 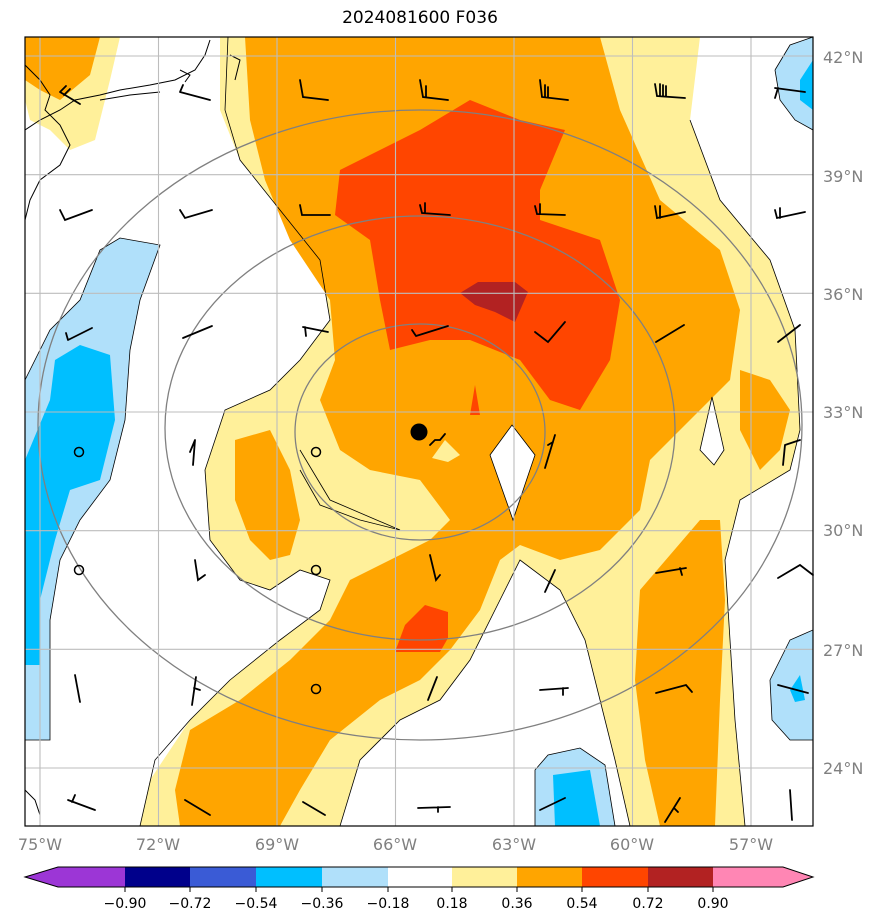 What do you see at coordinates (494, 302) in the screenshot?
I see `field-darkred-max` at bounding box center [494, 302].